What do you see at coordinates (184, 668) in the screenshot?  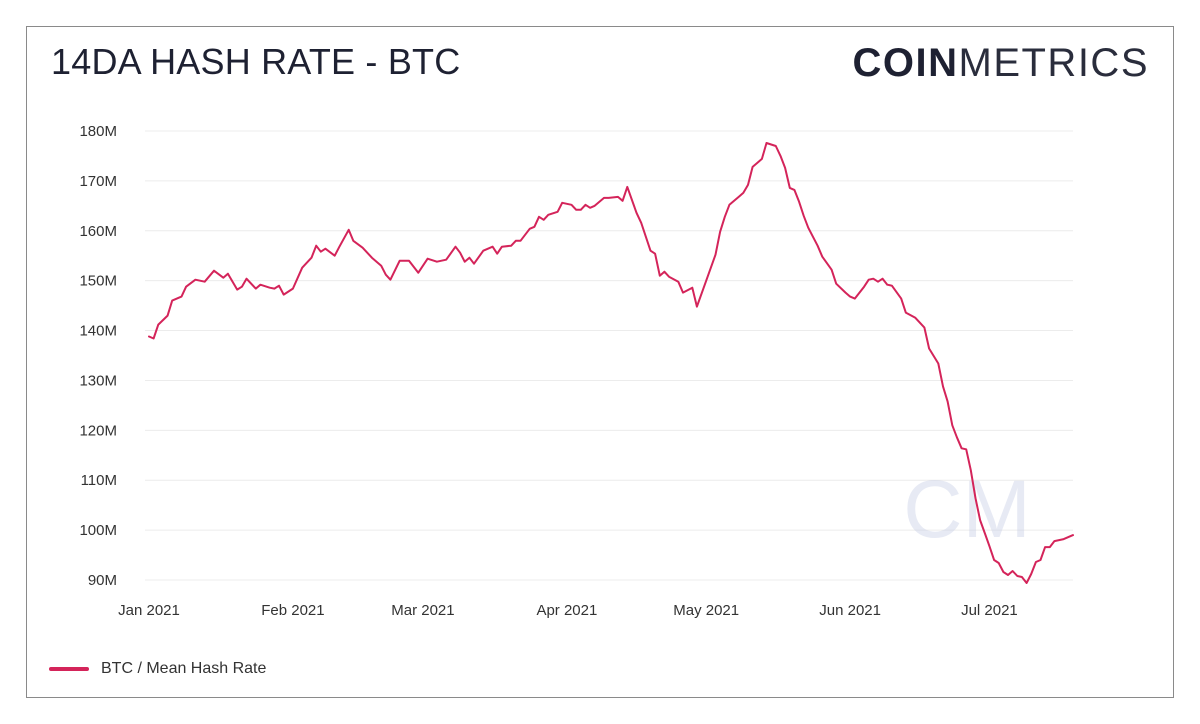 I see `legend-label: BTC / Mean Hash Rate` at bounding box center [184, 668].